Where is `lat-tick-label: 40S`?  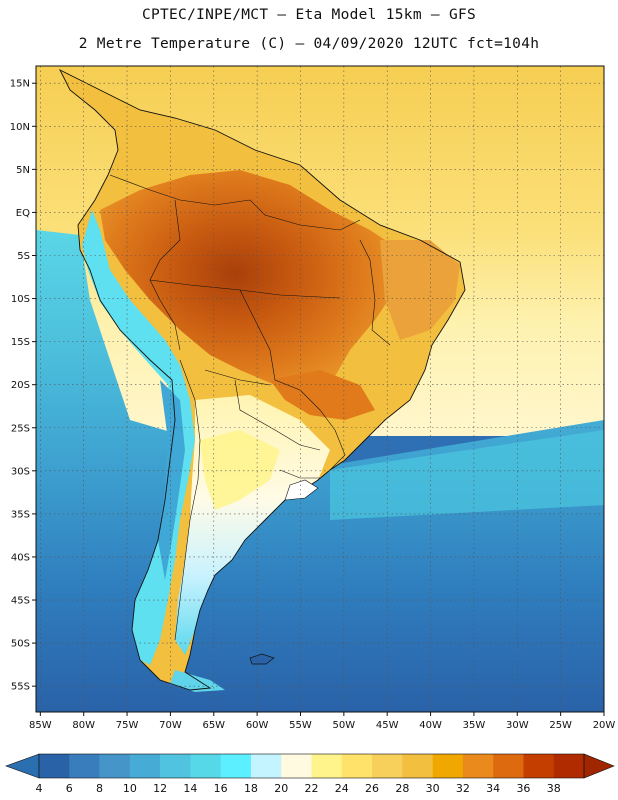
lat-tick-label: 40S is located at coordinates (20, 557).